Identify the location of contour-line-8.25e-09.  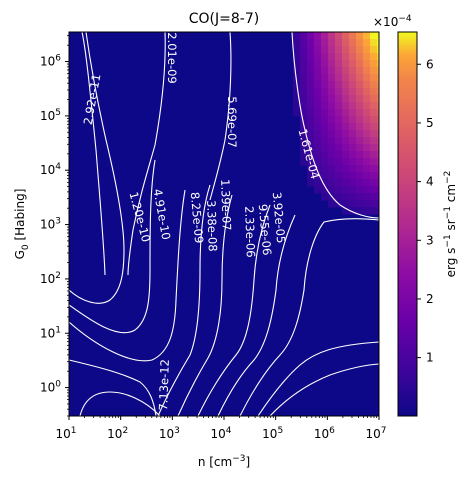
(127, 275).